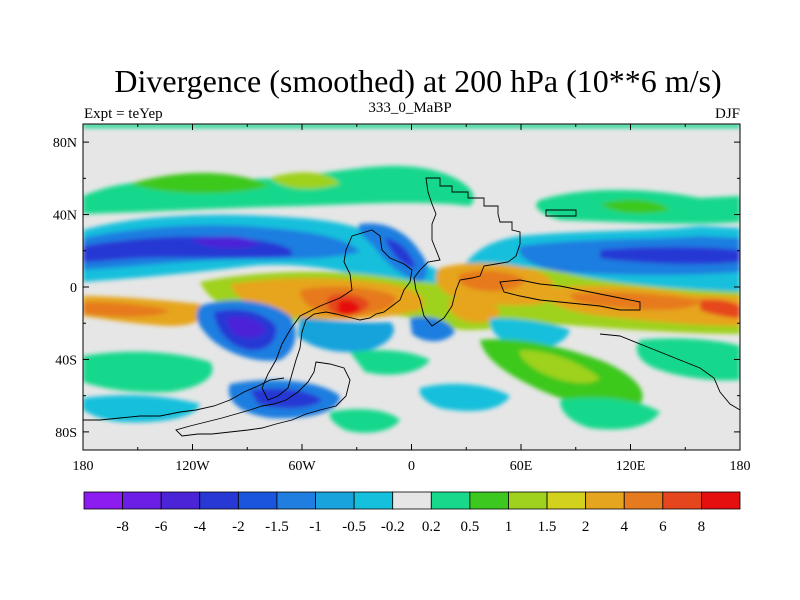  What do you see at coordinates (411, 466) in the screenshot?
I see `x-tick-label: 0` at bounding box center [411, 466].